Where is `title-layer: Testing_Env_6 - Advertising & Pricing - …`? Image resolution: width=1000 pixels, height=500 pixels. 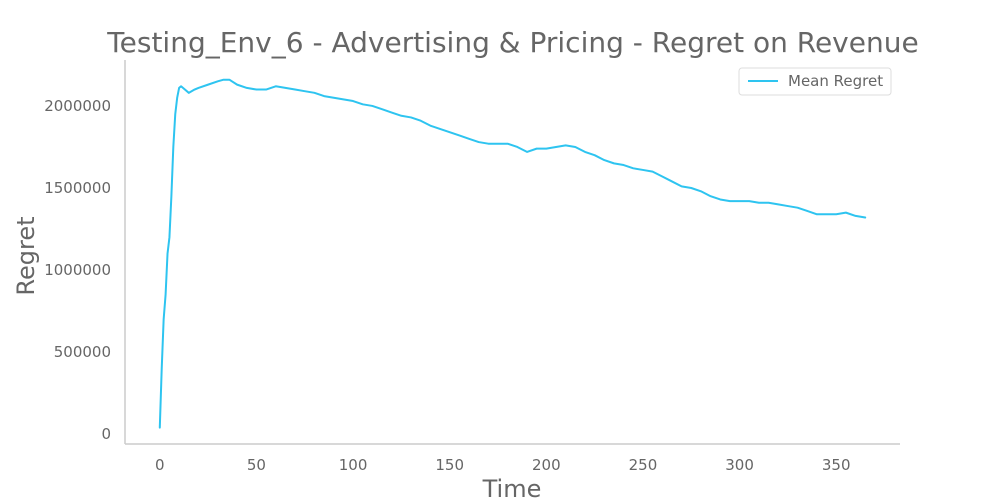 title-layer: Testing_Env_6 - Advertising & Pricing - … is located at coordinates (512, 42).